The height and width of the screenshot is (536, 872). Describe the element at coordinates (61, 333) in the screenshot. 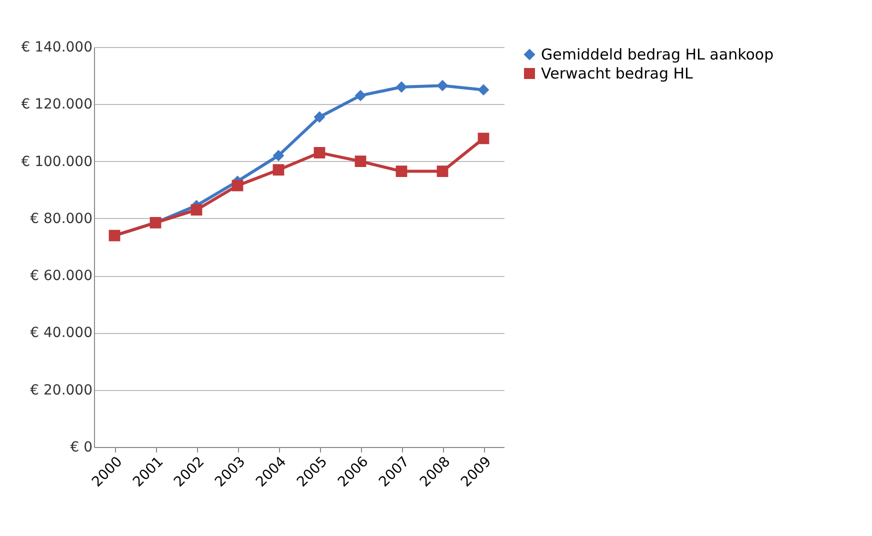

I see `y-tick-label: € 40.000` at that location.